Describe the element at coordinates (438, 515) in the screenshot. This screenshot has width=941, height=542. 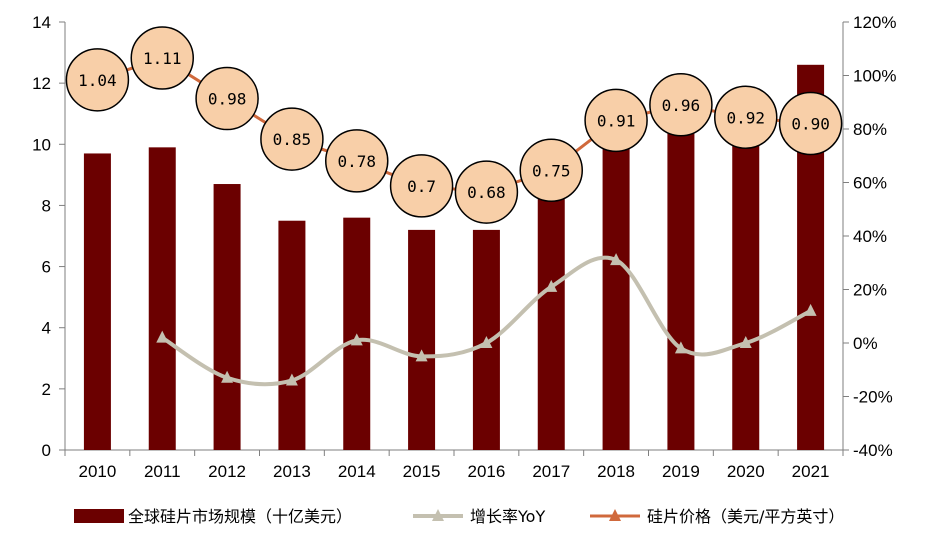
I see `legend-marker-growth` at that location.